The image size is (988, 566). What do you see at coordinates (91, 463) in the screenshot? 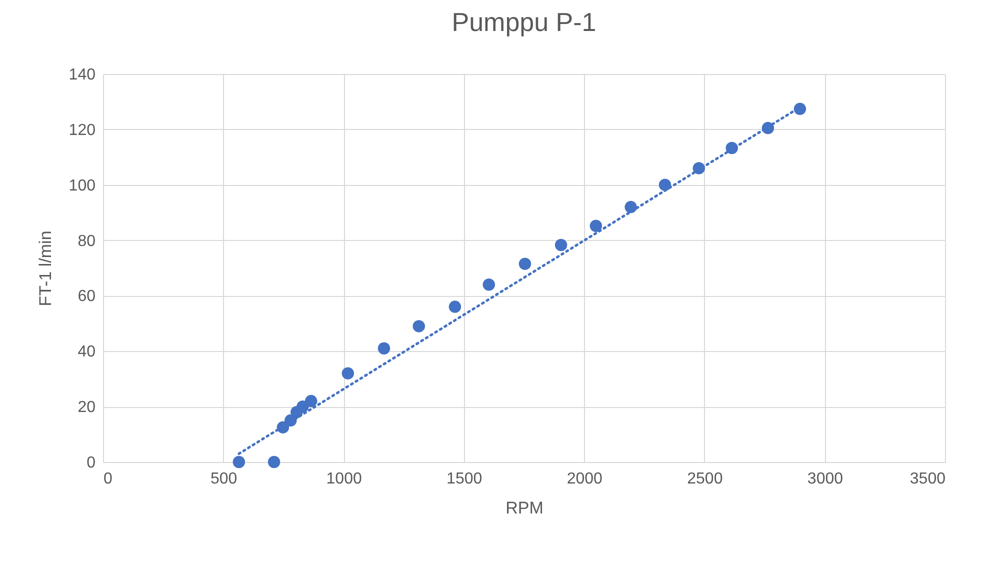
I see `y-tick-label: 0` at bounding box center [91, 463].